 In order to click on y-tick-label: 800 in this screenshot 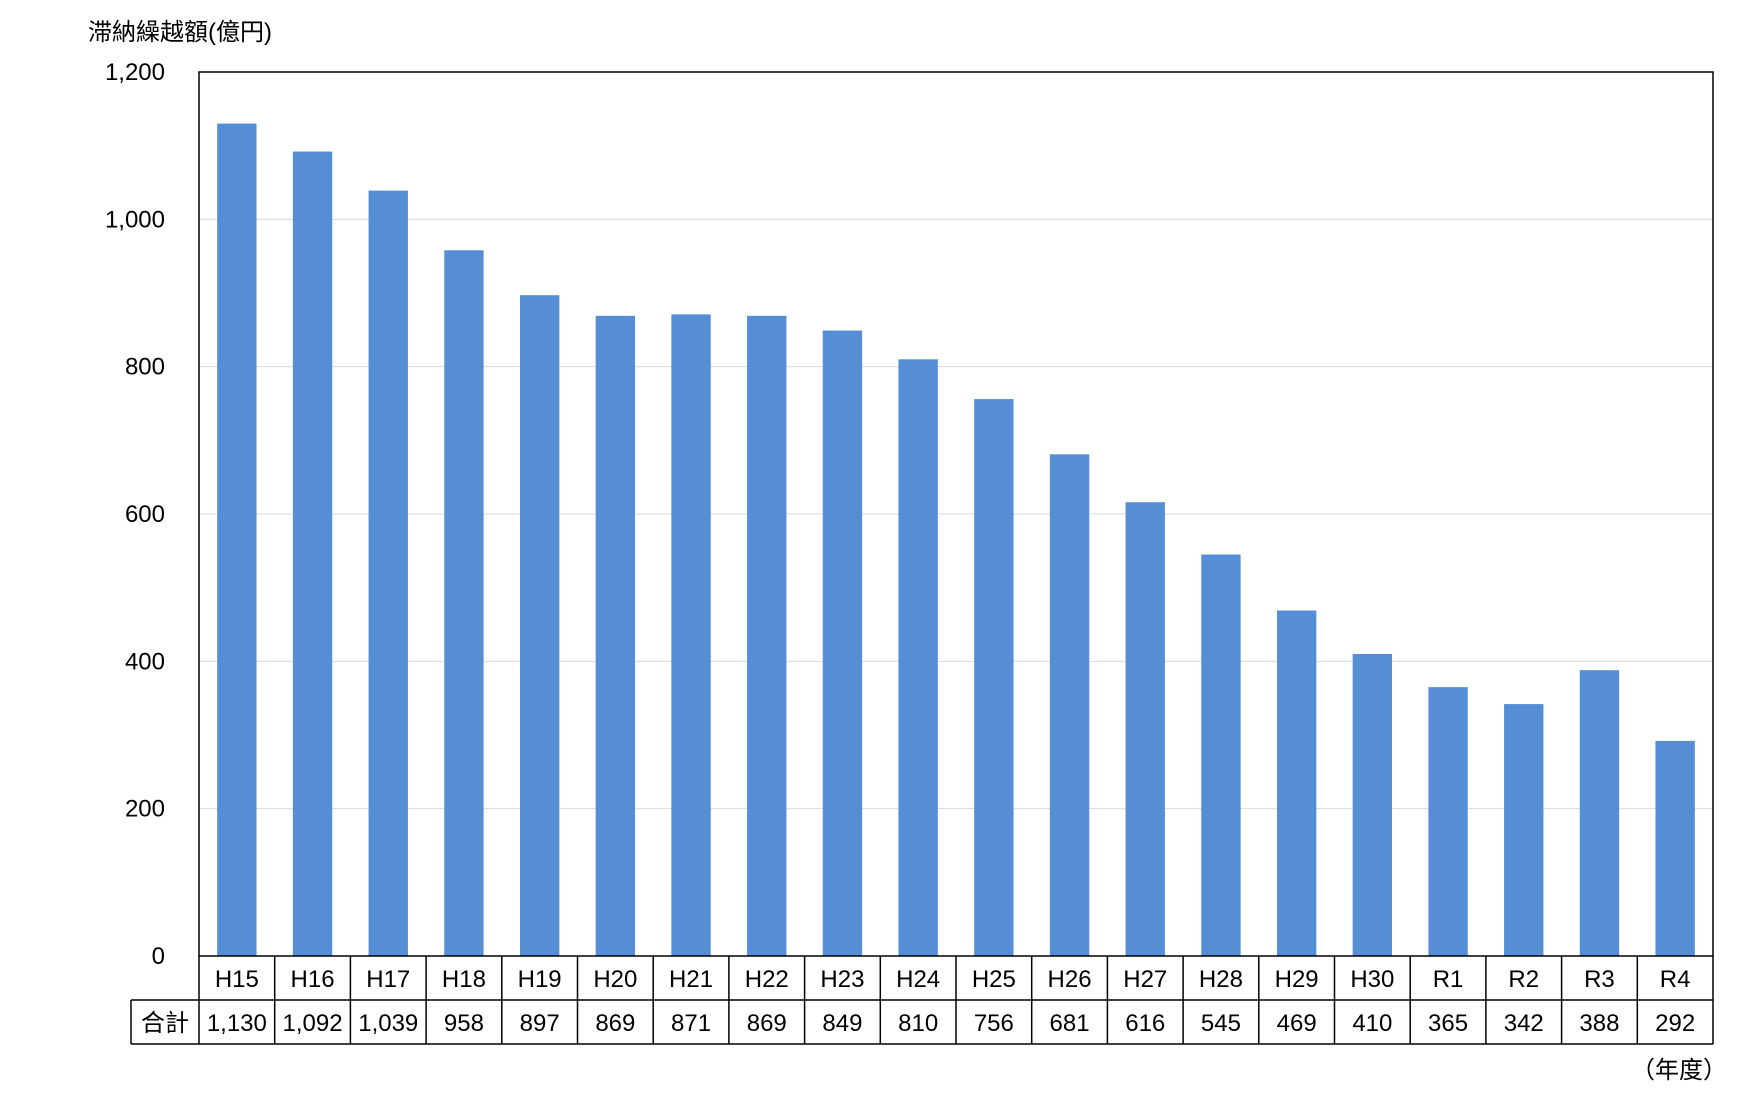, I will do `click(145, 367)`.